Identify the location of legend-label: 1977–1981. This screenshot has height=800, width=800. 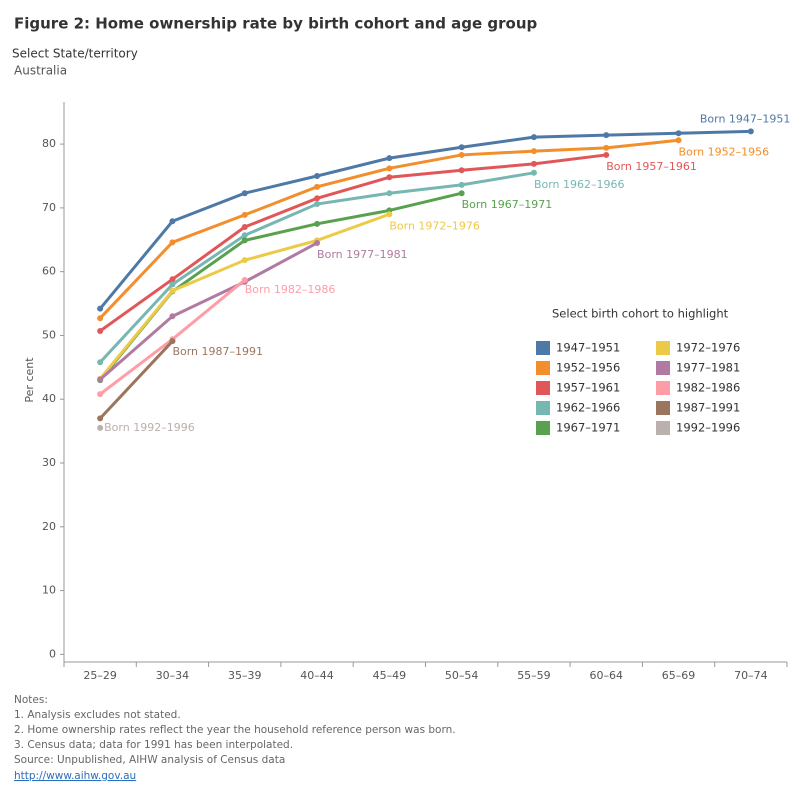
(708, 368).